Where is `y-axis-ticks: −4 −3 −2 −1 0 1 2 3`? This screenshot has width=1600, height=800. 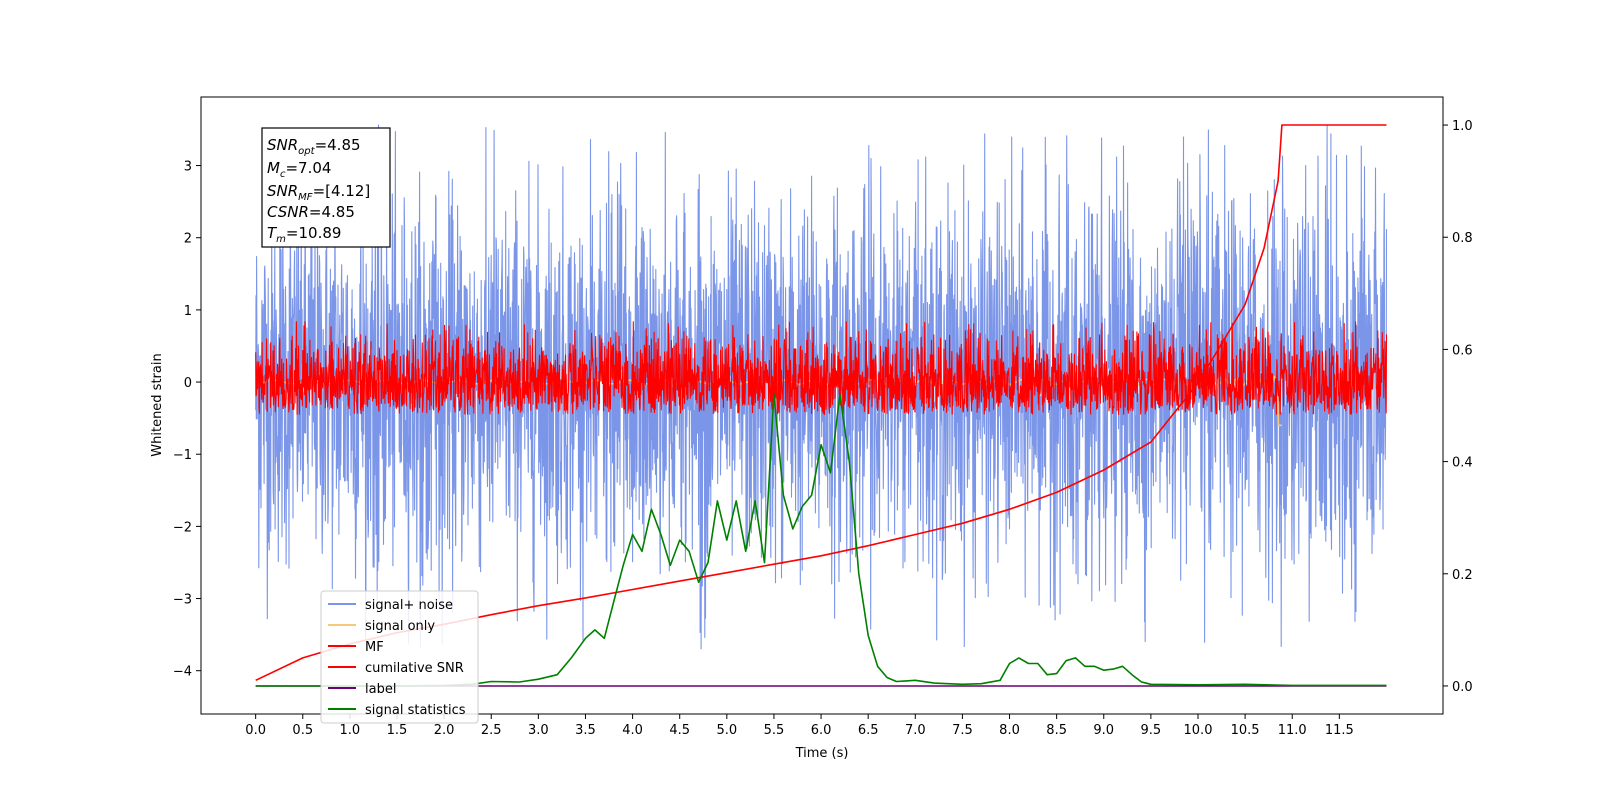 y-axis-ticks: −4 −3 −2 −1 0 1 2 3 is located at coordinates (187, 420).